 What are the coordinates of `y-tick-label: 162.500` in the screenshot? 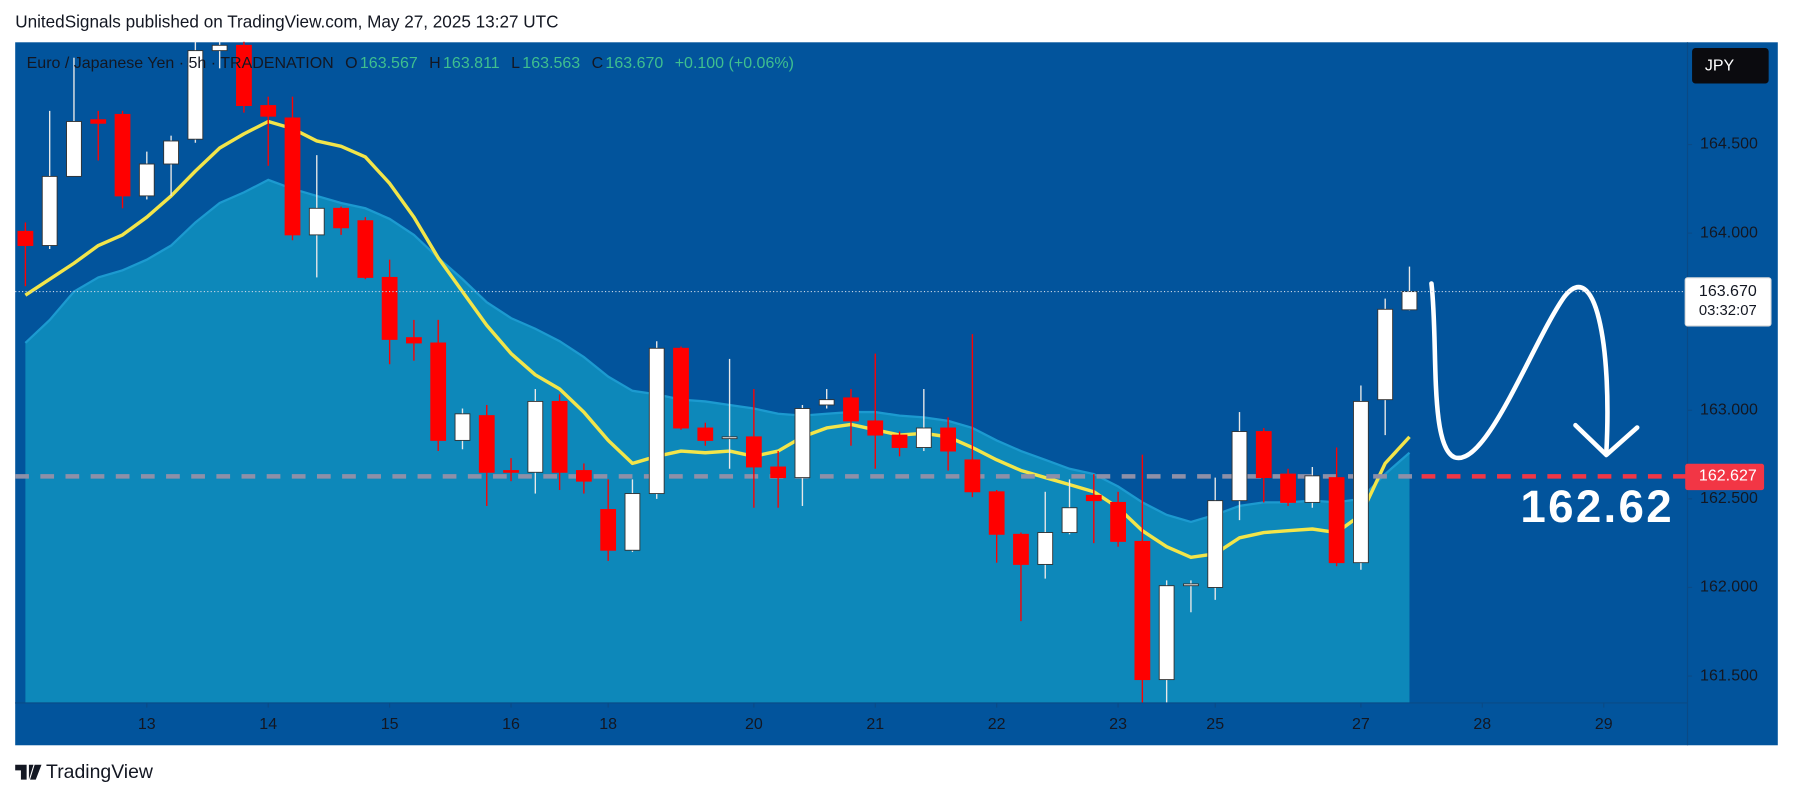 It's located at (1729, 498).